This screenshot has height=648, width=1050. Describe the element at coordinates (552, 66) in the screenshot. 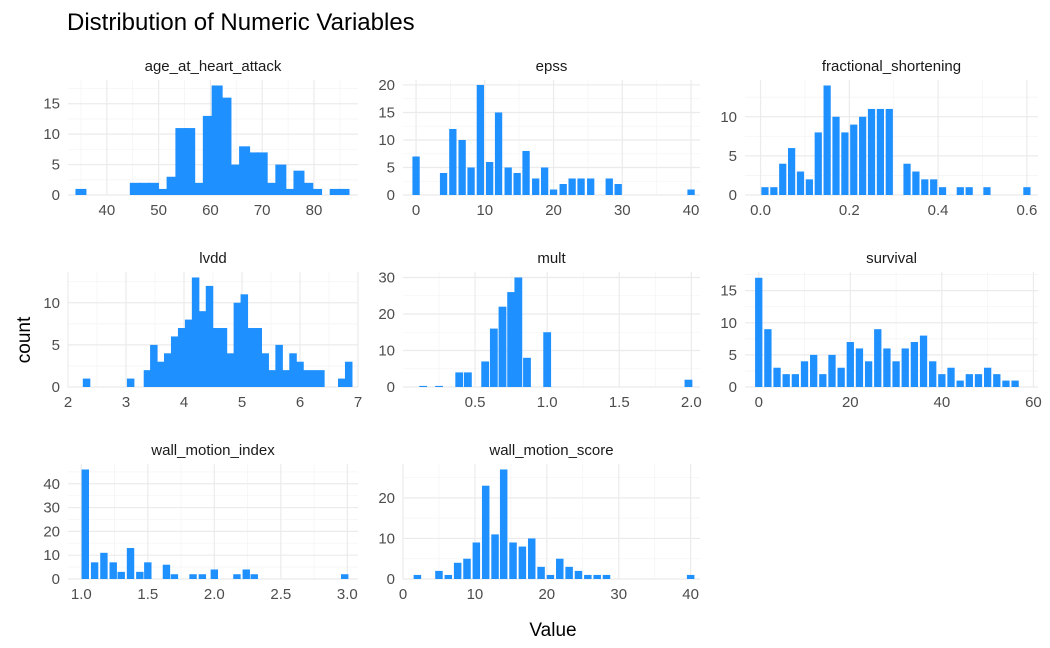

I see `facet-title: epss` at that location.